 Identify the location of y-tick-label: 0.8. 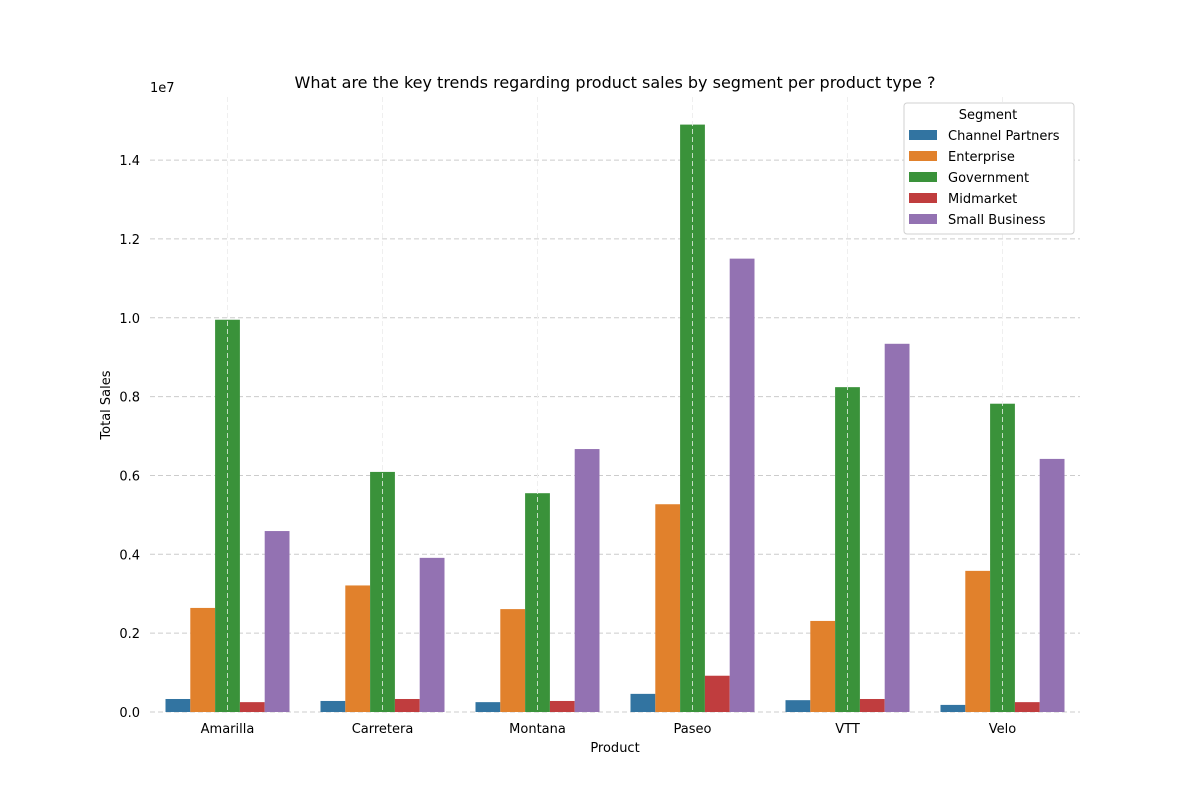
(129, 398).